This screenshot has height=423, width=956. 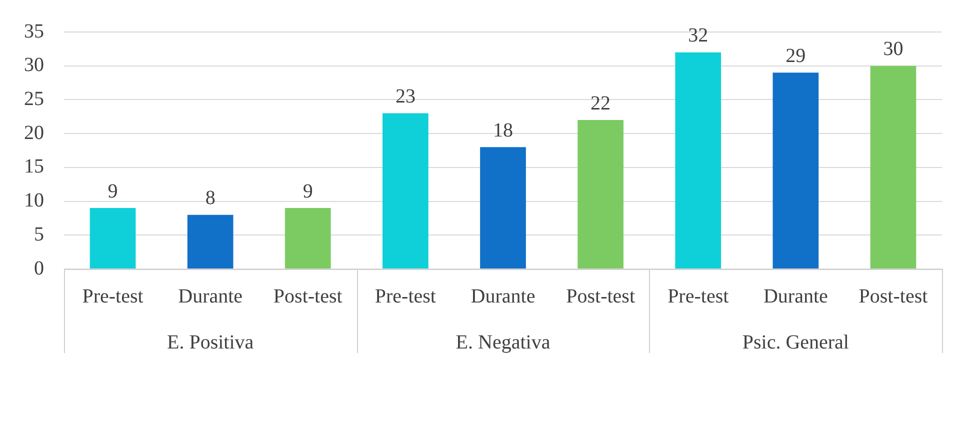 What do you see at coordinates (600, 103) in the screenshot?
I see `data-label: 22` at bounding box center [600, 103].